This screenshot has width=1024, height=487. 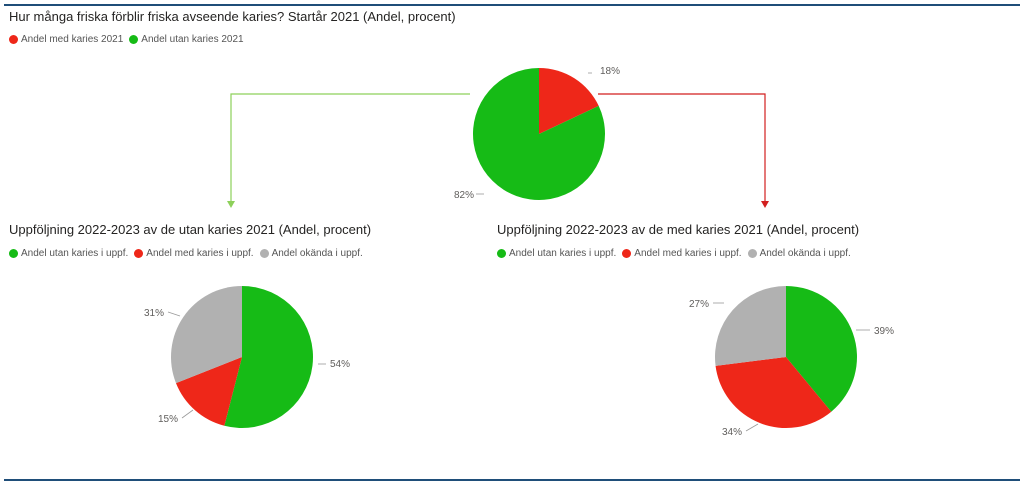 What do you see at coordinates (340, 364) in the screenshot?
I see `data-label: 54%` at bounding box center [340, 364].